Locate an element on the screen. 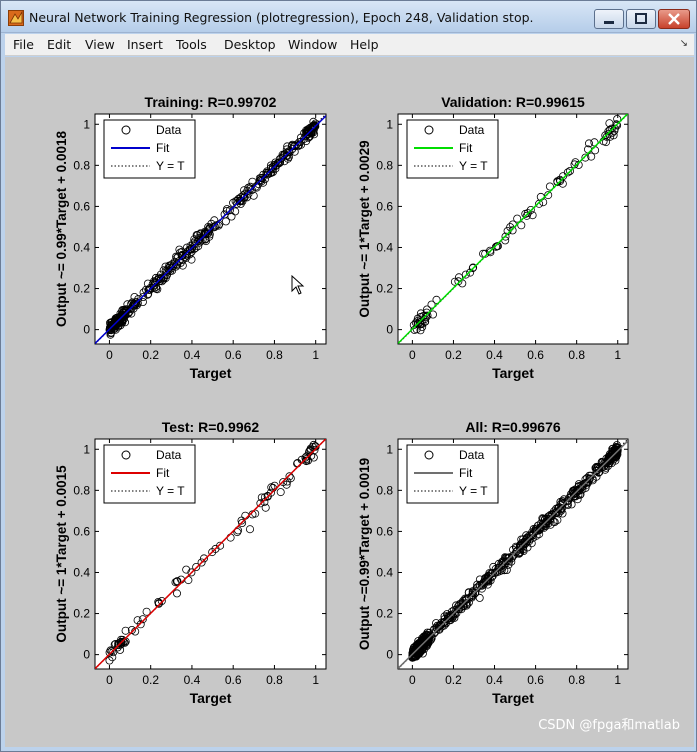 The width and height of the screenshot is (697, 752). maximize-button is located at coordinates (641, 19).